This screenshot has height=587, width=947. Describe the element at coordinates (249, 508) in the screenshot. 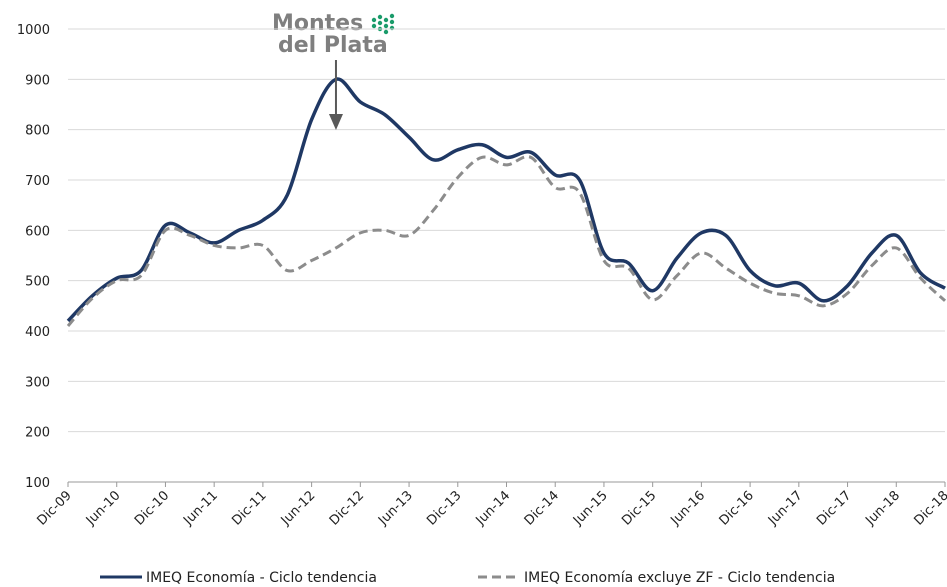

I see `x-tick-label: Dic-11` at that location.